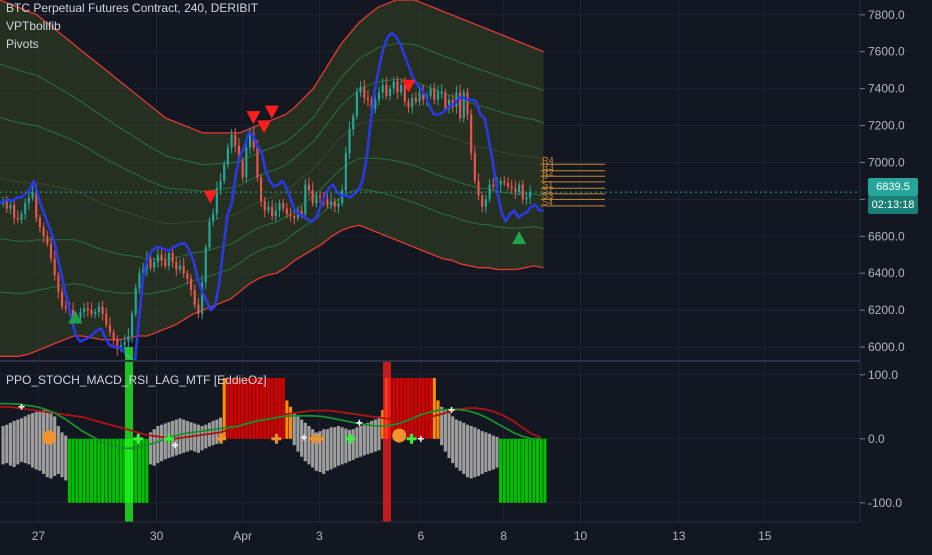 The width and height of the screenshot is (932, 555). Describe the element at coordinates (886, 52) in the screenshot. I see `price-axis-label: 7600.0` at that location.